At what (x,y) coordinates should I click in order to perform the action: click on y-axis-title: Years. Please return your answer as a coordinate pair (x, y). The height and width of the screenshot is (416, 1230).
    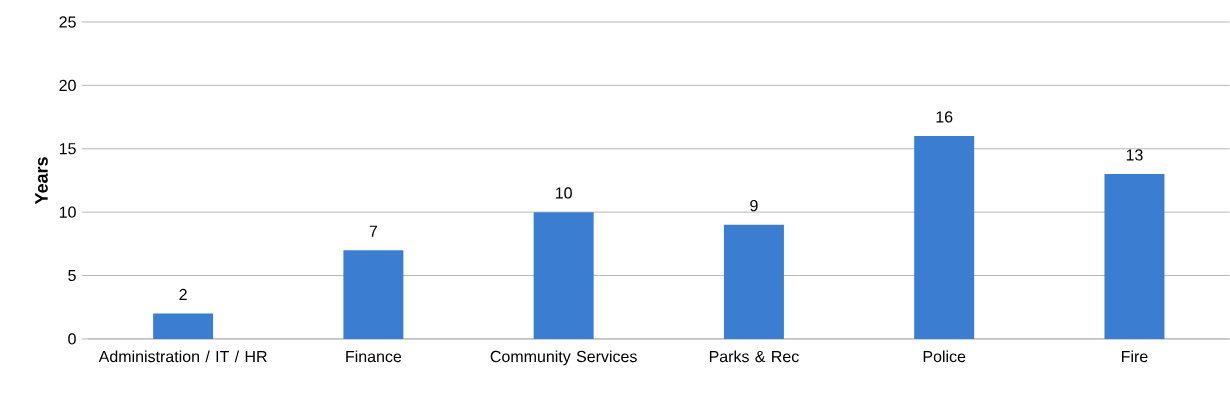
    Looking at the image, I should click on (41, 181).